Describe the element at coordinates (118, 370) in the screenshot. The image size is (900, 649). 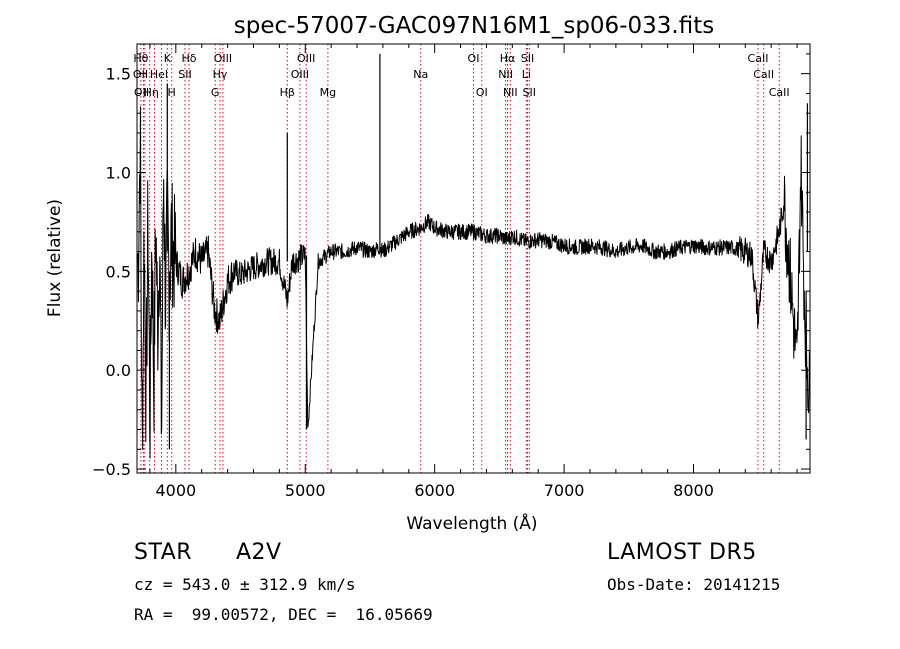
I see `y-tick-label: 0.0` at that location.